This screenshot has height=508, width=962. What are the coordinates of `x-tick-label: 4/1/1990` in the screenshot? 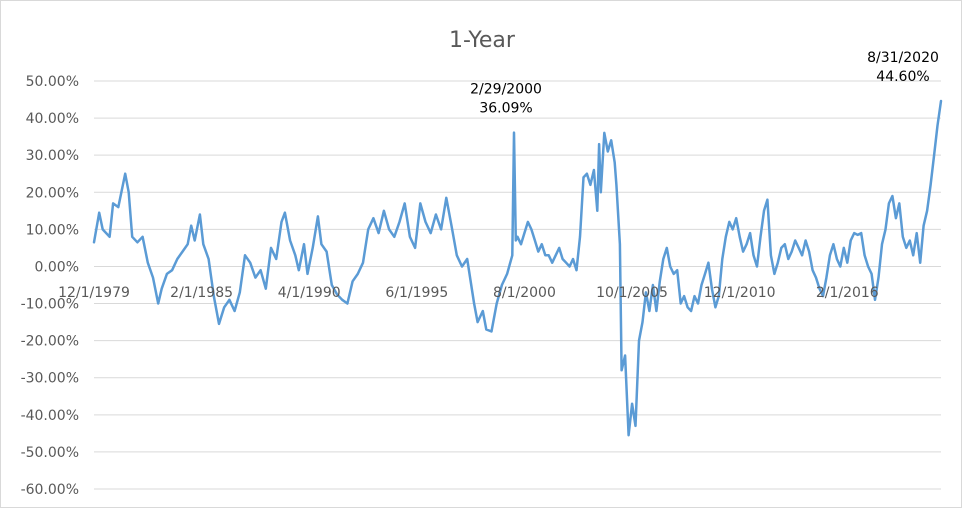 It's located at (309, 293).